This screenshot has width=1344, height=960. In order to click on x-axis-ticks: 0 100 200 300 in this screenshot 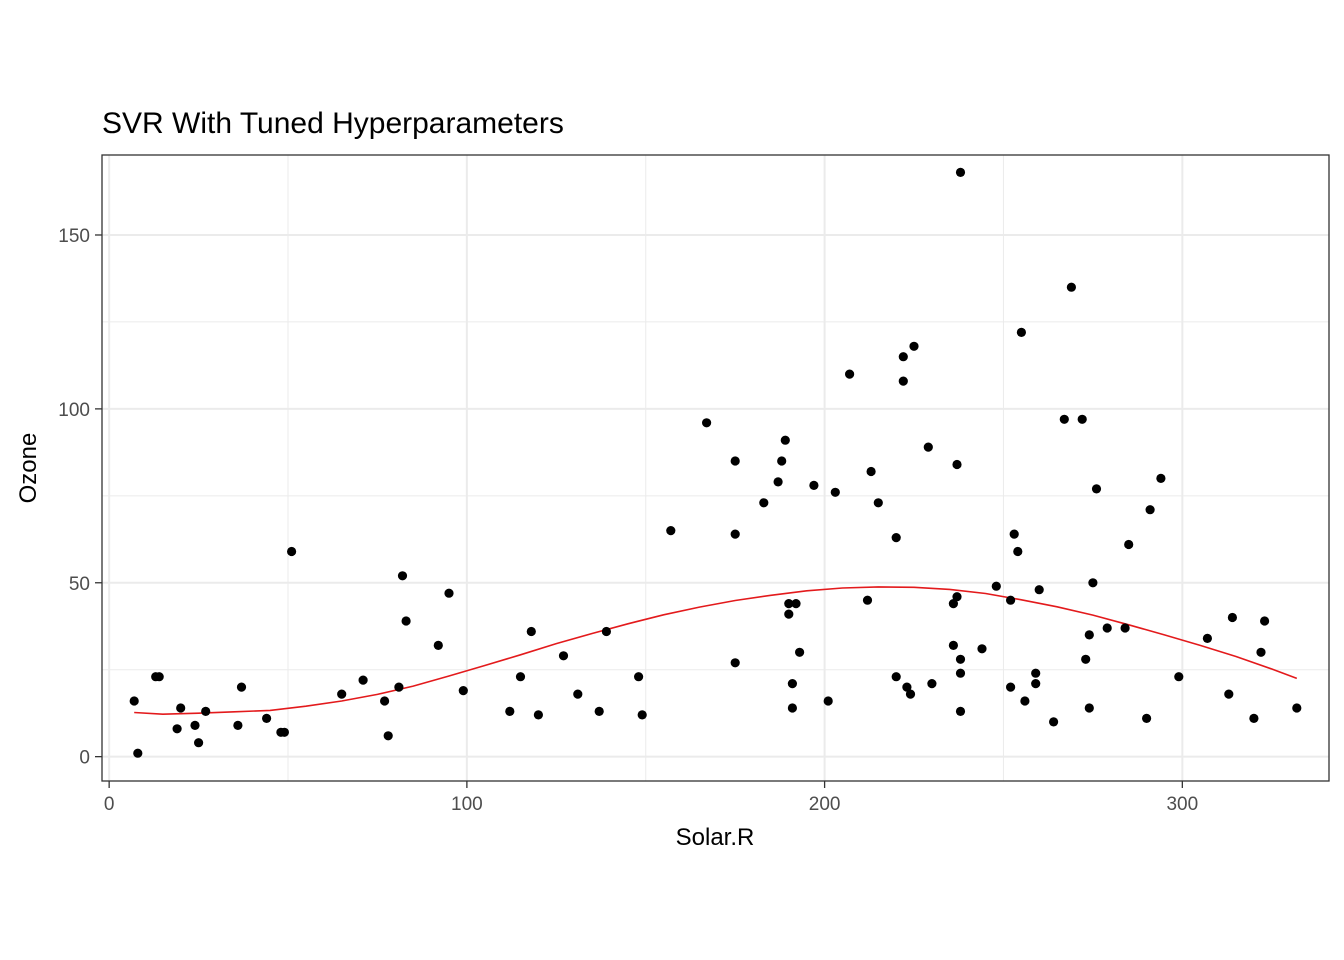, I will do `click(651, 798)`.